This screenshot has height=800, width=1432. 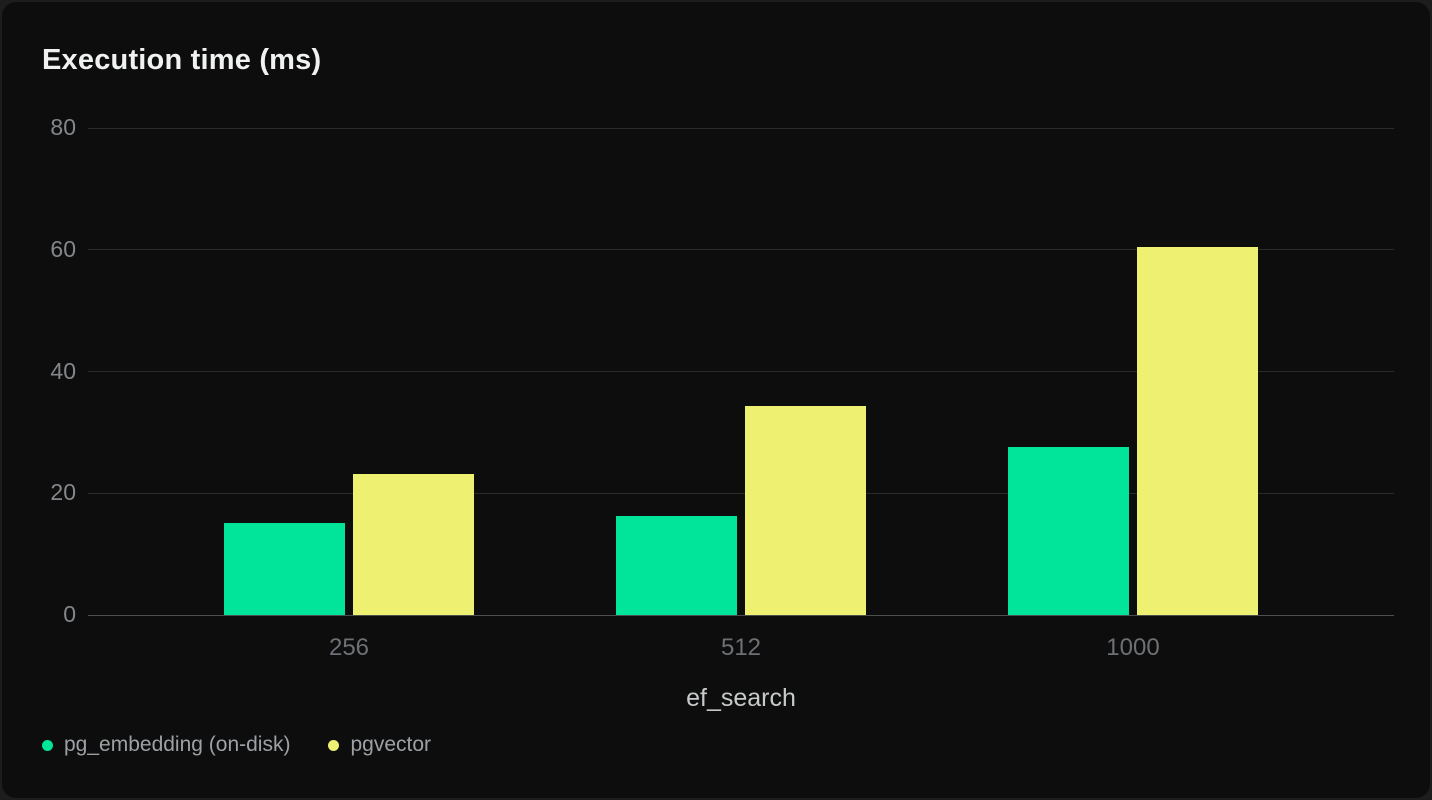 What do you see at coordinates (177, 744) in the screenshot?
I see `legend-label: pg_embedding (on-disk)` at bounding box center [177, 744].